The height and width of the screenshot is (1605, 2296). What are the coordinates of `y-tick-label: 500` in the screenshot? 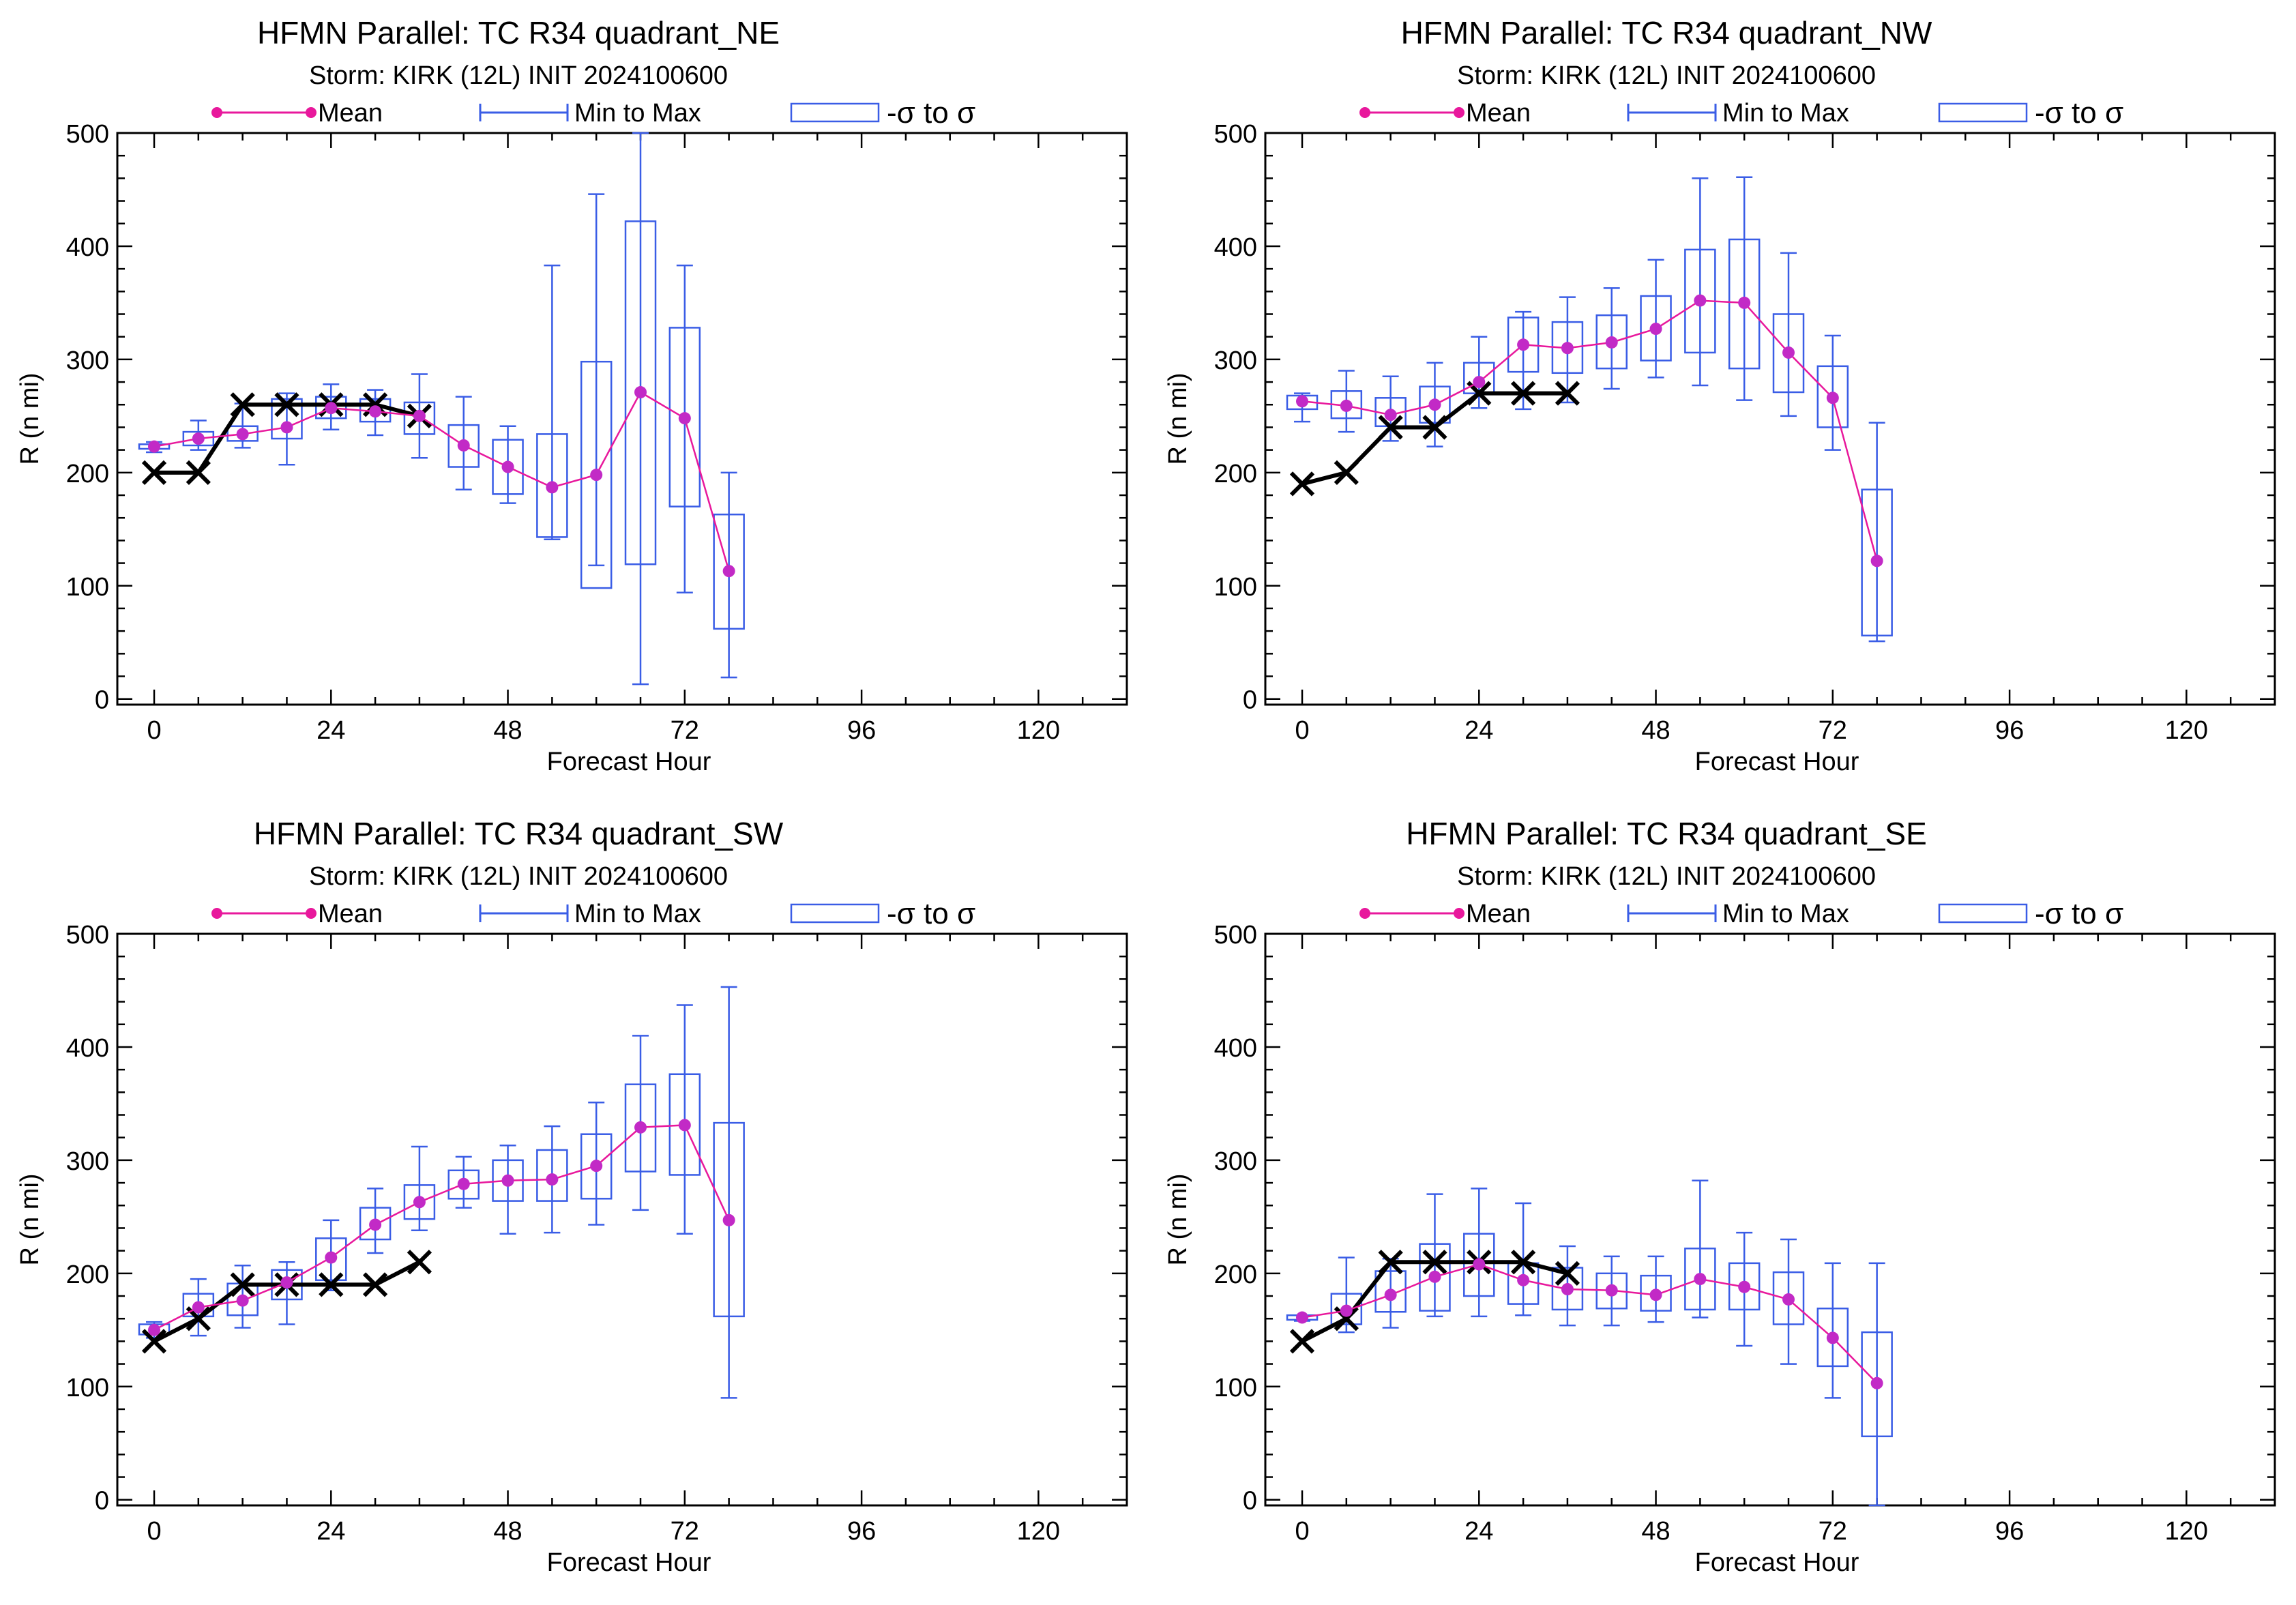 It's located at (1236, 935).